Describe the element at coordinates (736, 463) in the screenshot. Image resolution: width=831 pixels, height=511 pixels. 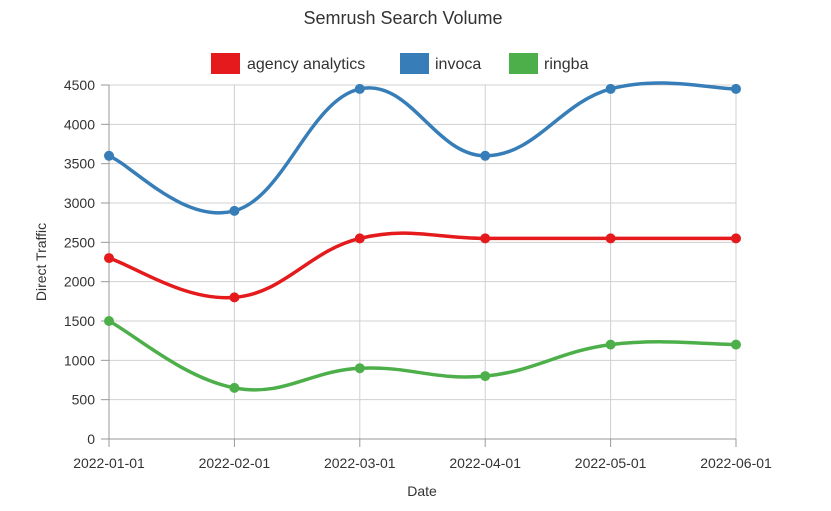
I see `x-tick-label: 2022-06-01` at that location.